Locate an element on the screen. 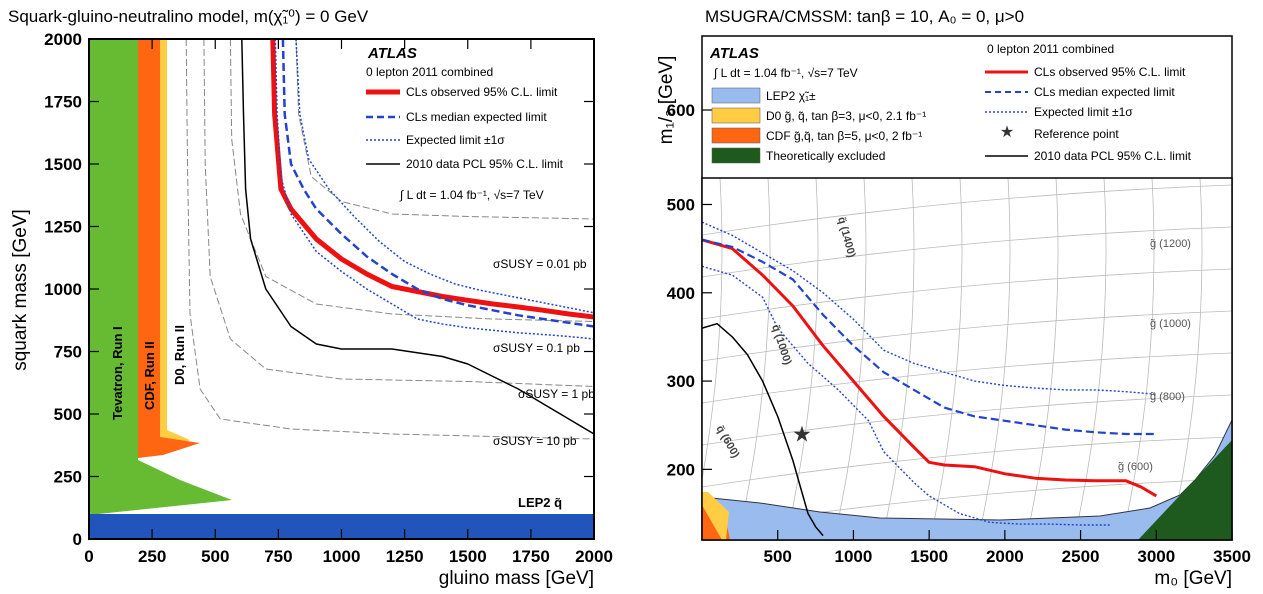 The image size is (1263, 594). cdf-run2-region is located at coordinates (169, 248).